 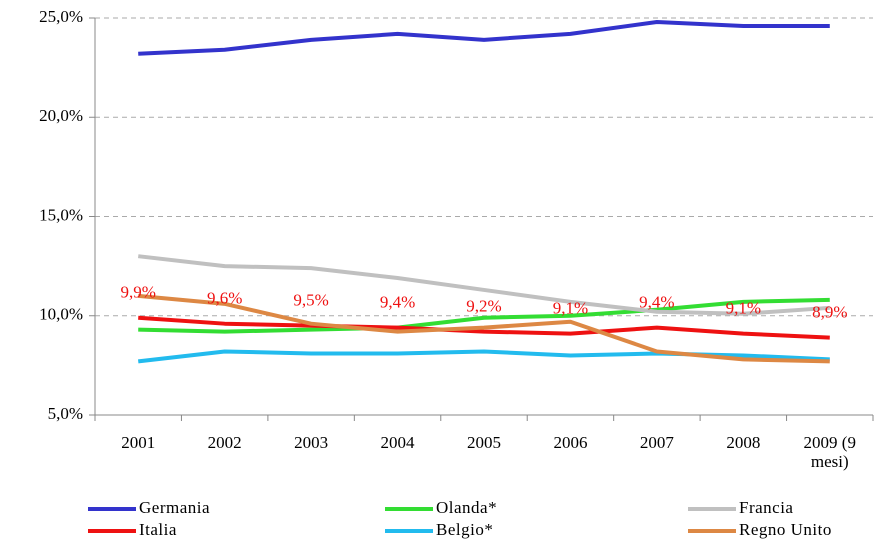 What do you see at coordinates (829, 452) in the screenshot?
I see `x-tick-label: 2009 (9 mesi)` at bounding box center [829, 452].